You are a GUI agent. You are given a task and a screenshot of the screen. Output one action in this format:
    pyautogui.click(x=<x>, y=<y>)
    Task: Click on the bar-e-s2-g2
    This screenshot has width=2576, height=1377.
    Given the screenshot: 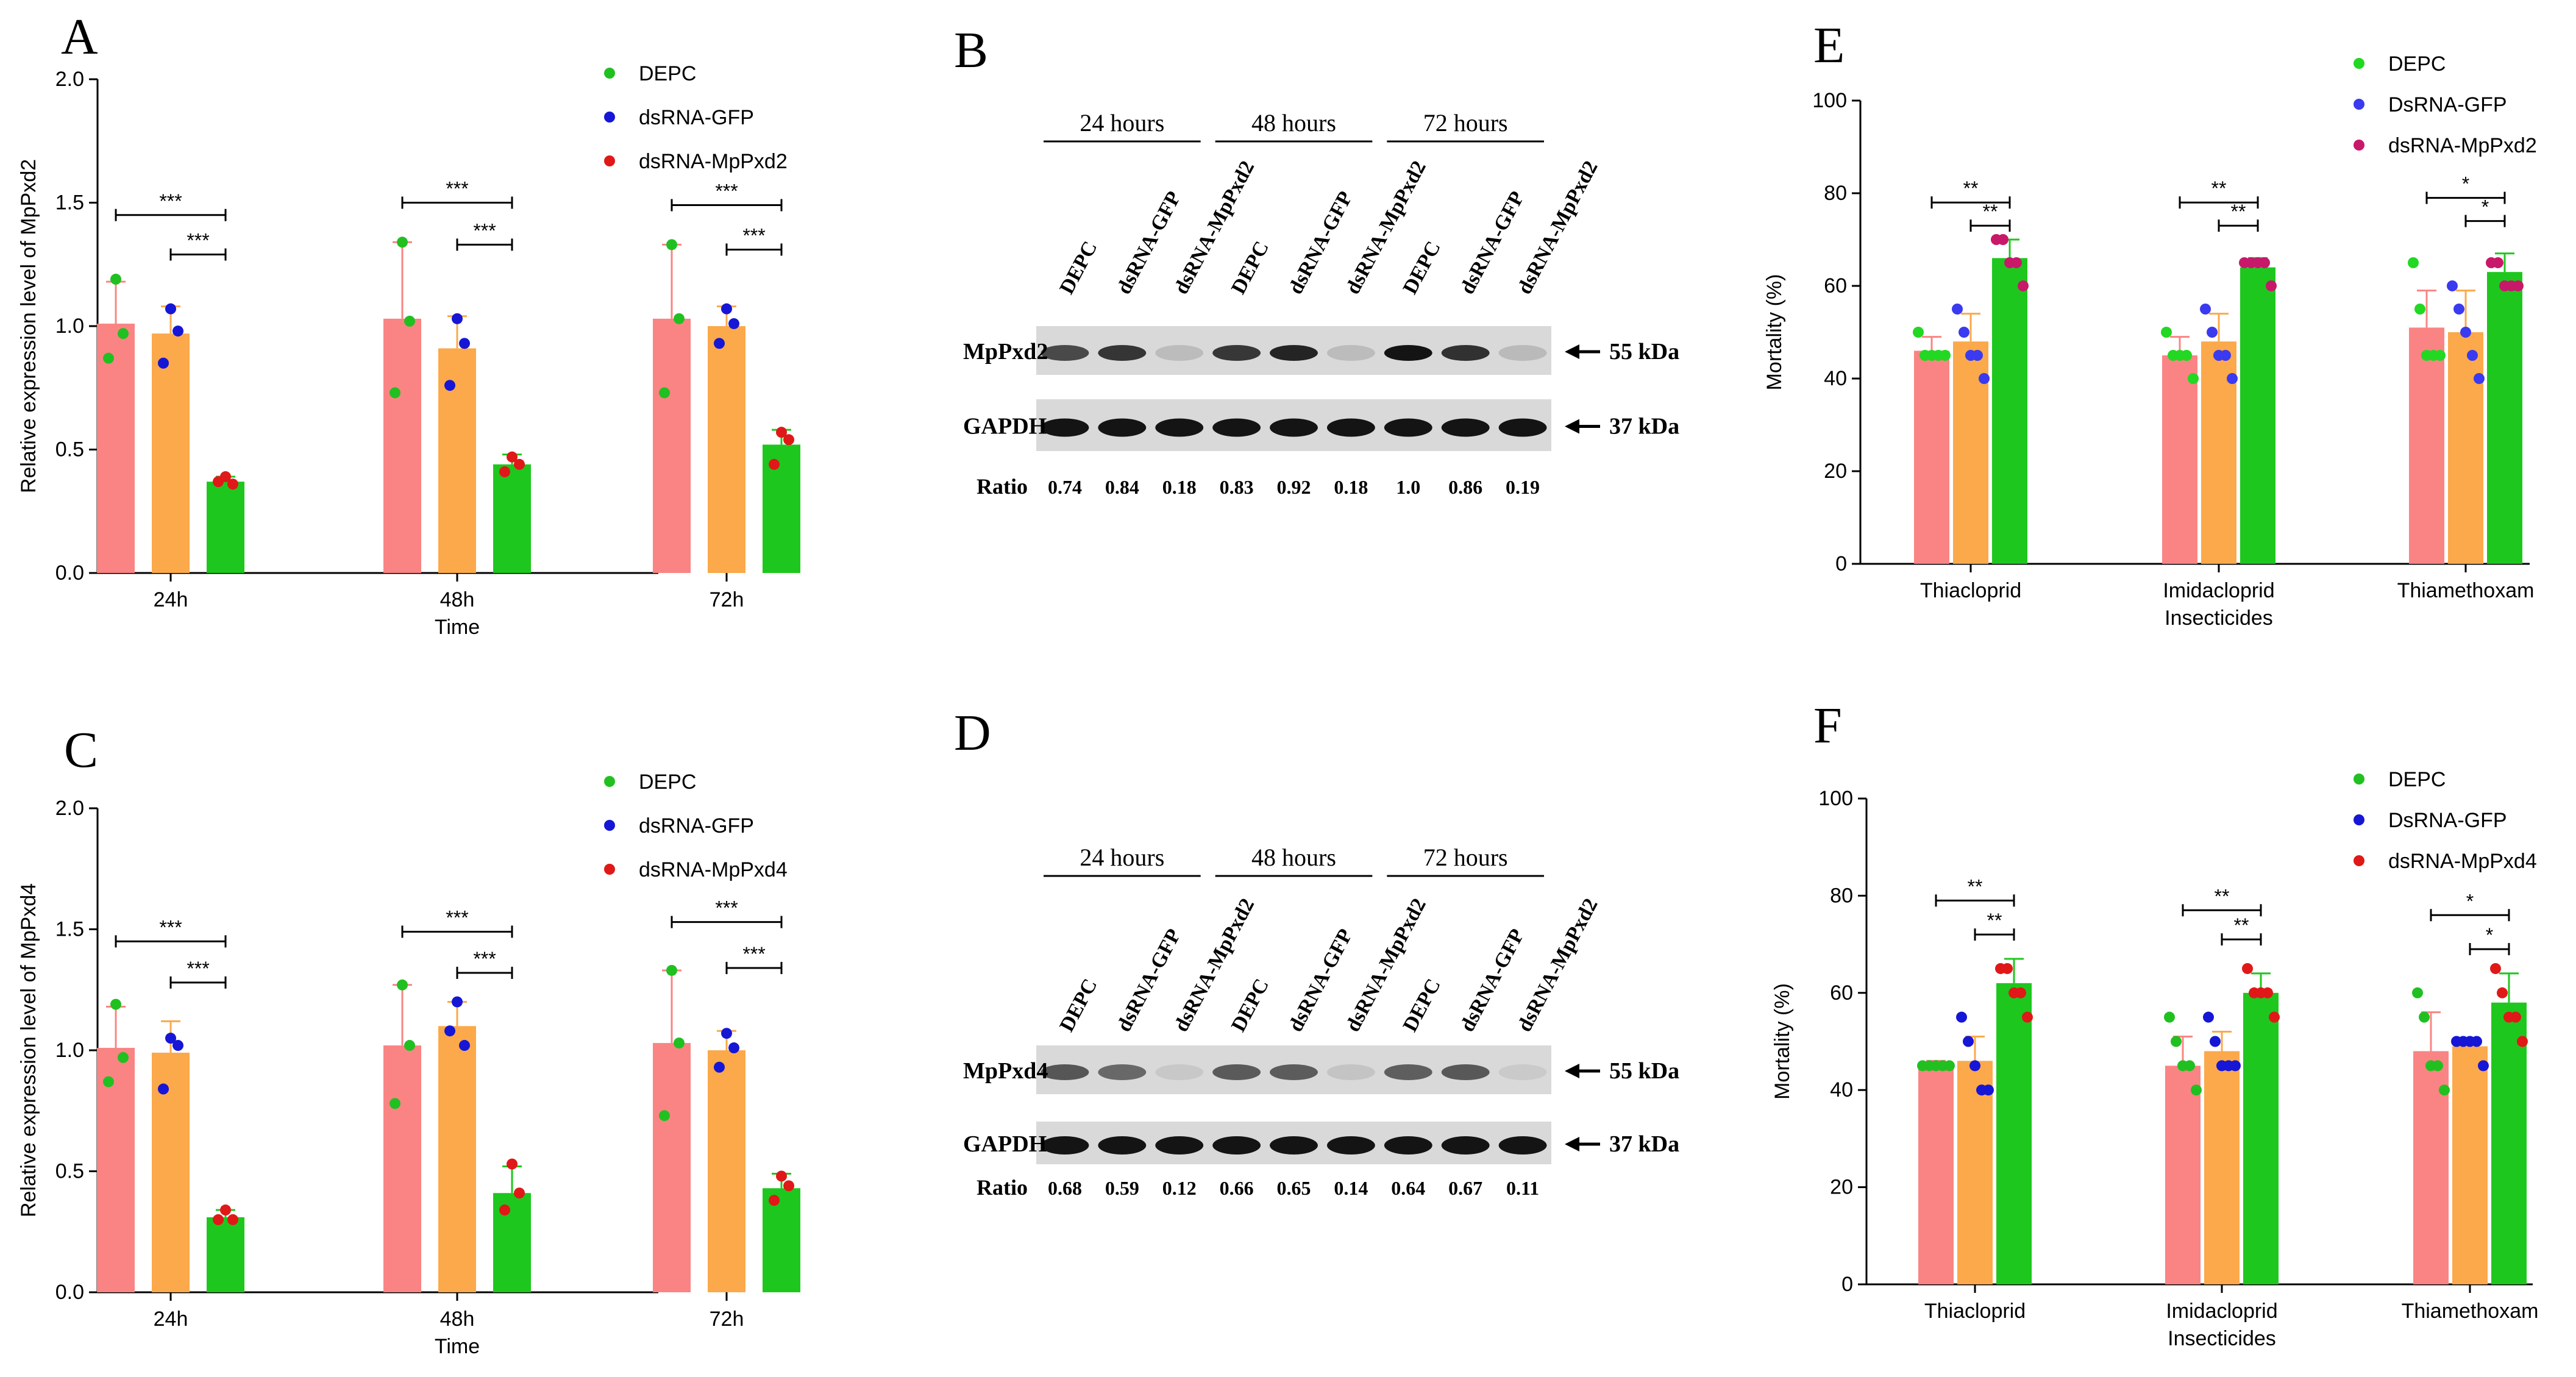 What is the action you would take?
    pyautogui.click(x=2504, y=418)
    